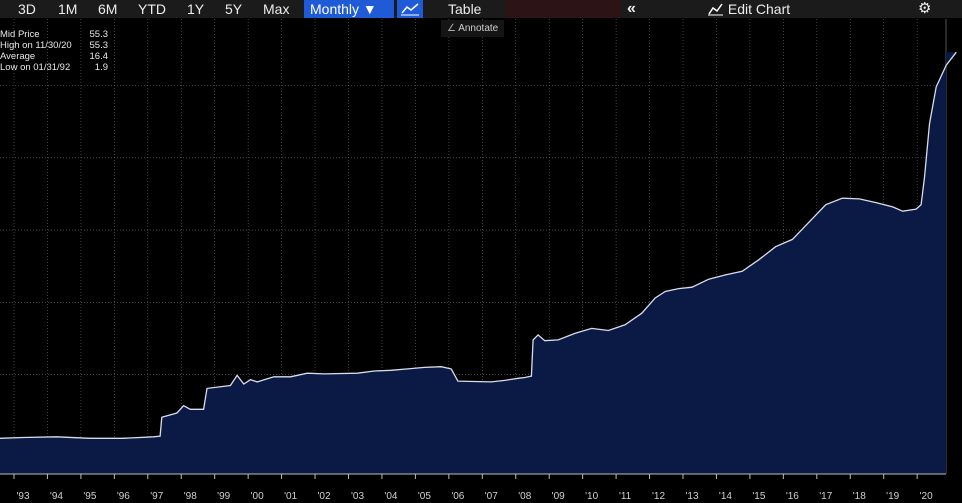 This screenshot has width=962, height=503. What do you see at coordinates (357, 496) in the screenshot?
I see `x-tick-label: '03` at bounding box center [357, 496].